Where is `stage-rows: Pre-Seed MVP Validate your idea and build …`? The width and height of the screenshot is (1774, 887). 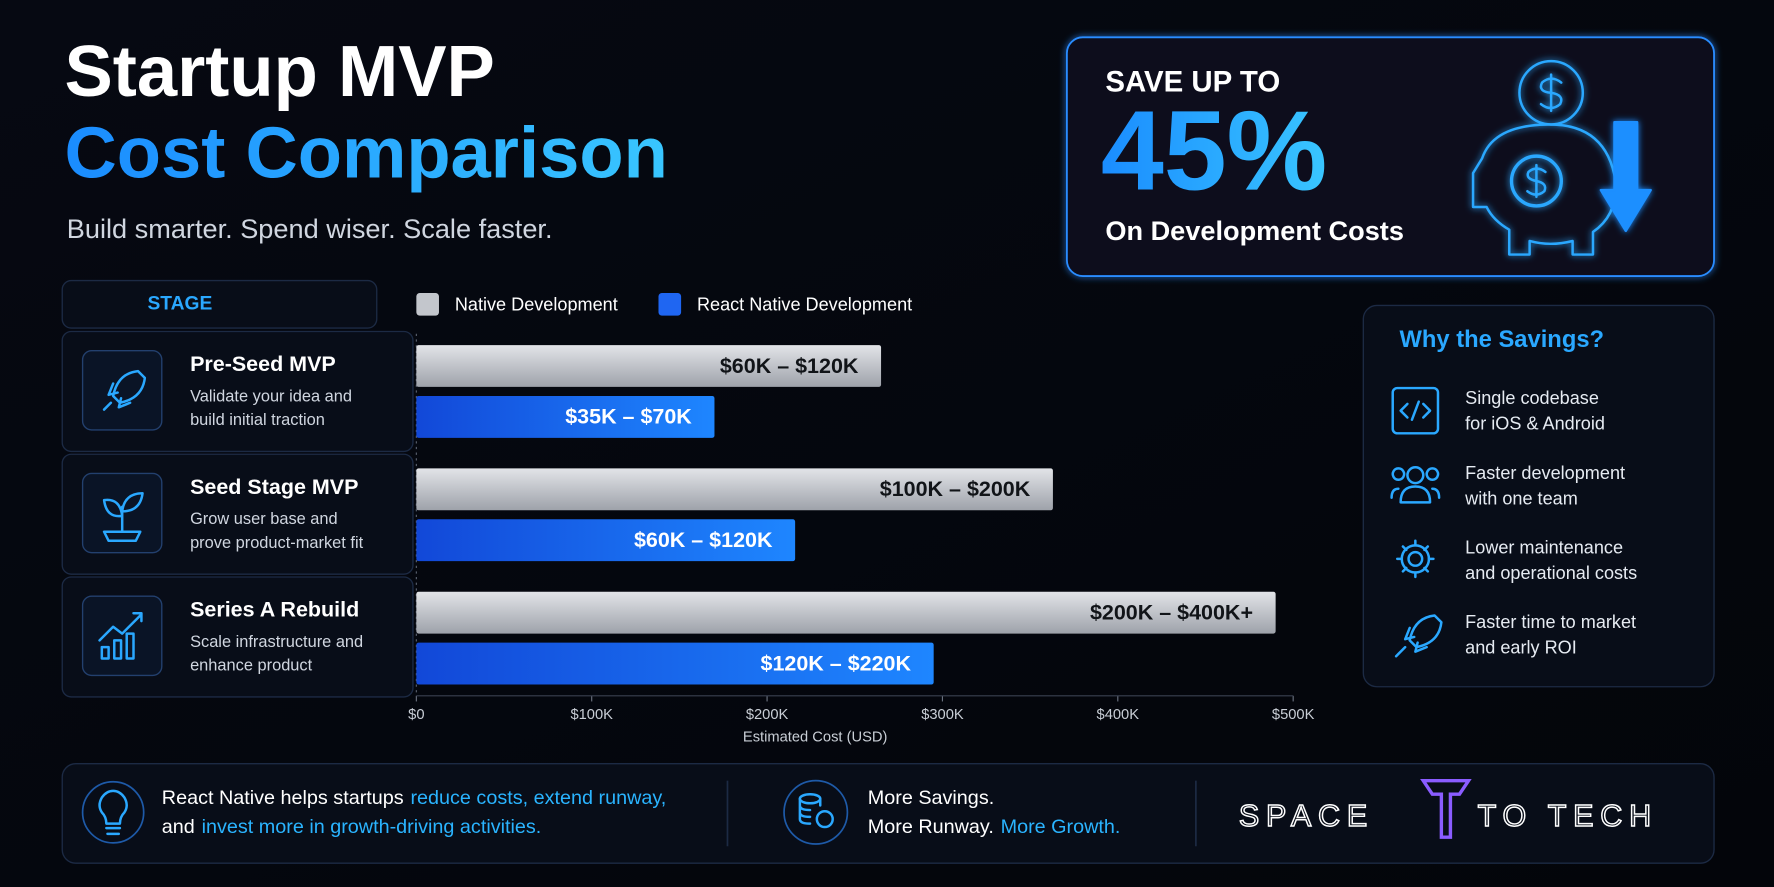
stage-rows: Pre-Seed MVP Validate your idea and build … is located at coordinates (237, 514).